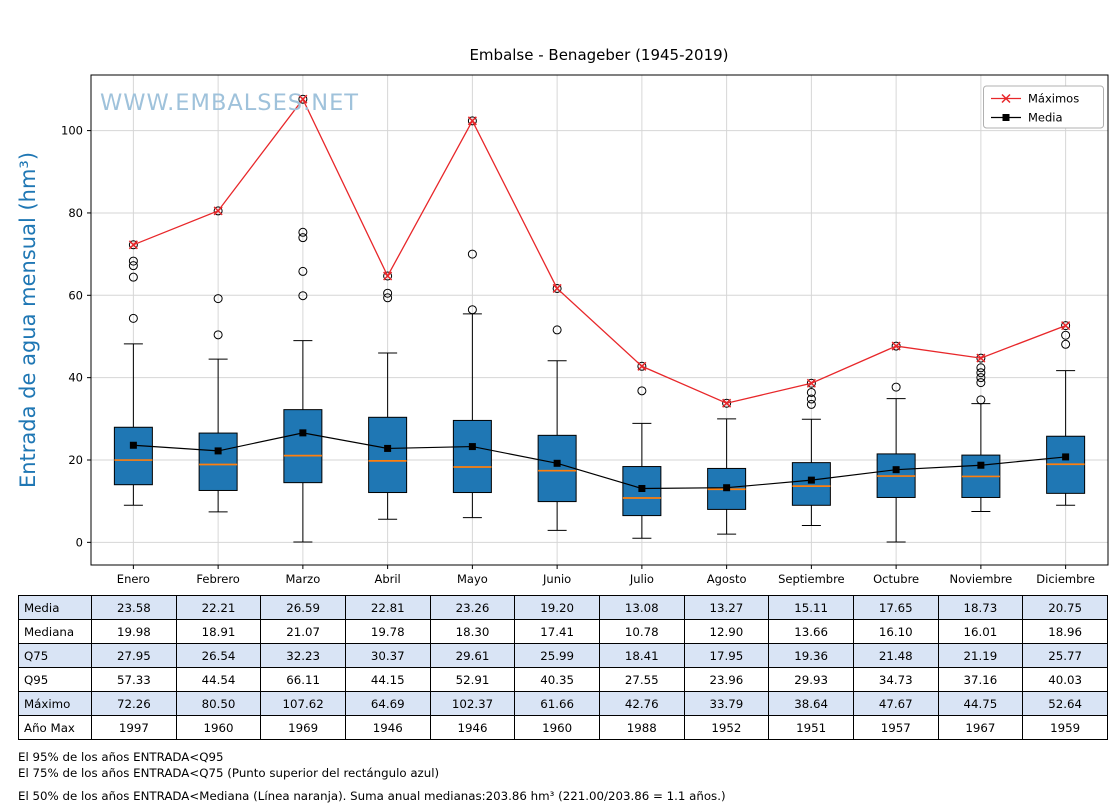 The height and width of the screenshot is (810, 1120). I want to click on table-cell: 18.96, so click(1065, 631).